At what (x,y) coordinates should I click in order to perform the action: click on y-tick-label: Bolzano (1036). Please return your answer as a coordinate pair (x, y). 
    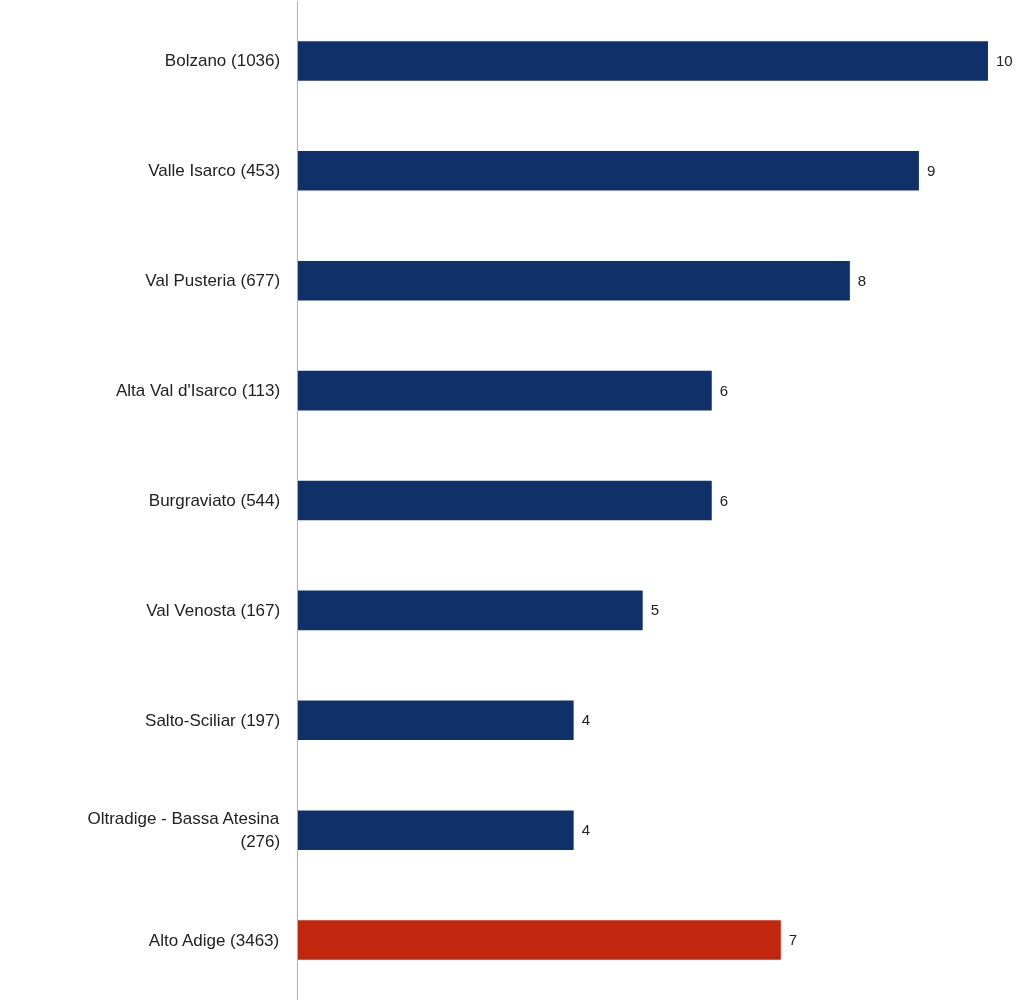
    Looking at the image, I should click on (222, 61).